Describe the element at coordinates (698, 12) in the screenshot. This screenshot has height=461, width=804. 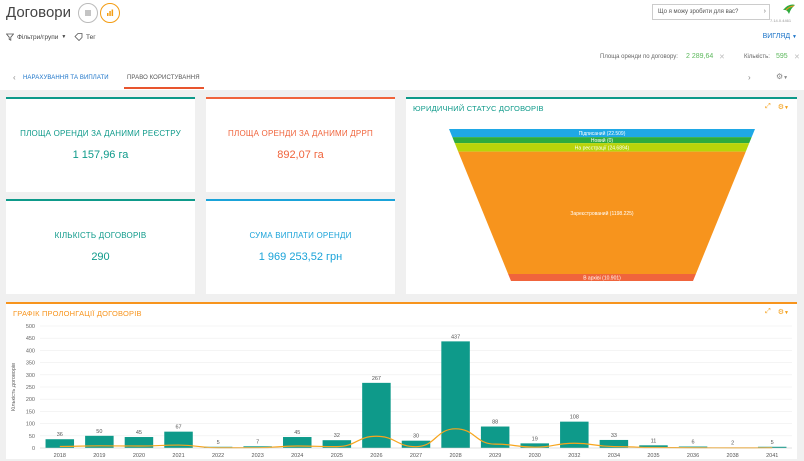
I see `search-placeholder: Що я можу зробити для вас?` at that location.